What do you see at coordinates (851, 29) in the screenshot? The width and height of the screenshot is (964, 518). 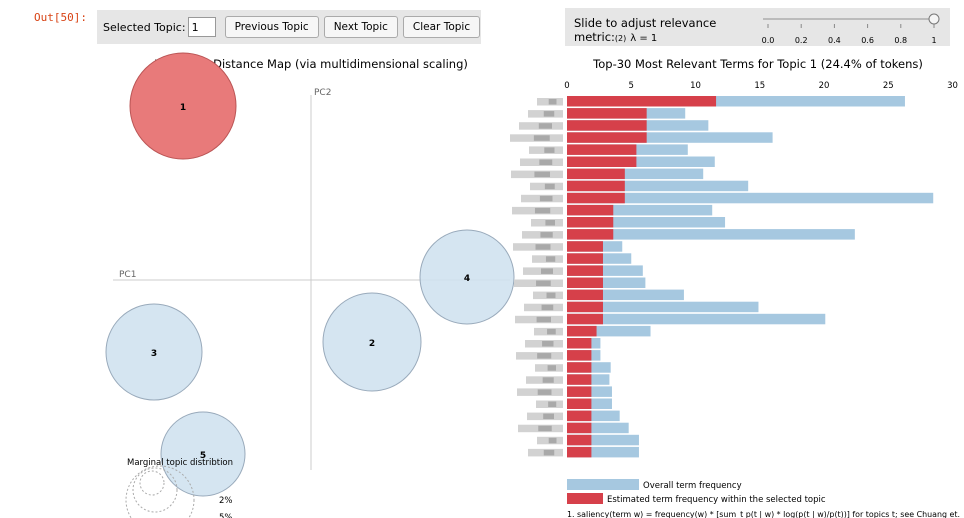 I see `relevance-slider: 0.0 0.2 0.4 0.6 0.8 1` at bounding box center [851, 29].